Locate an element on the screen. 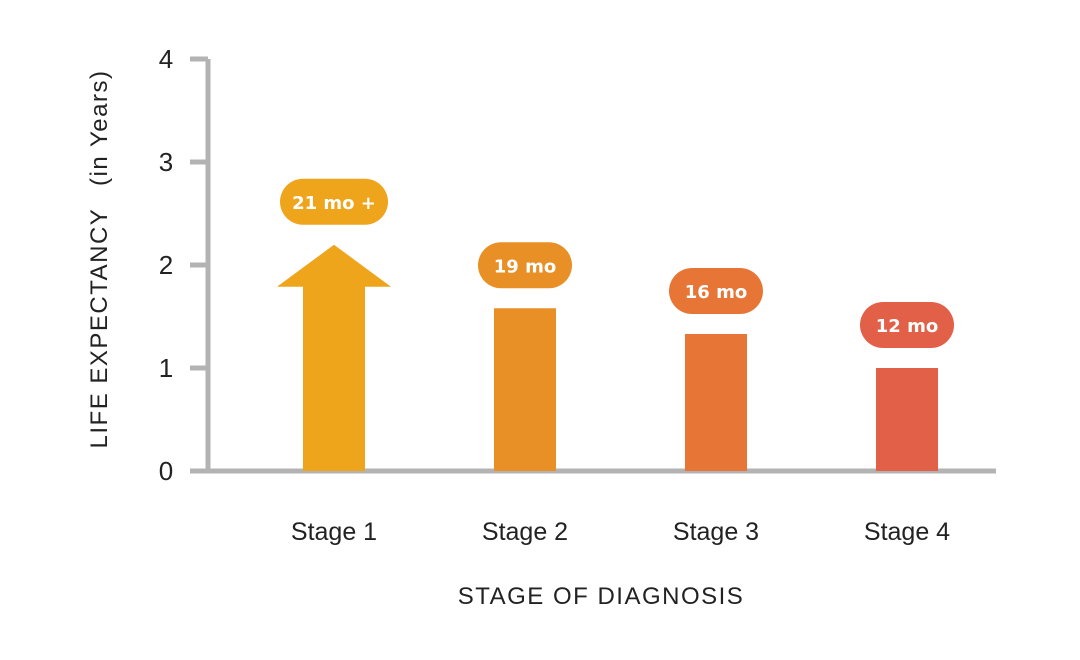  y-ticks: 0 1 2 3 4 is located at coordinates (183, 265).